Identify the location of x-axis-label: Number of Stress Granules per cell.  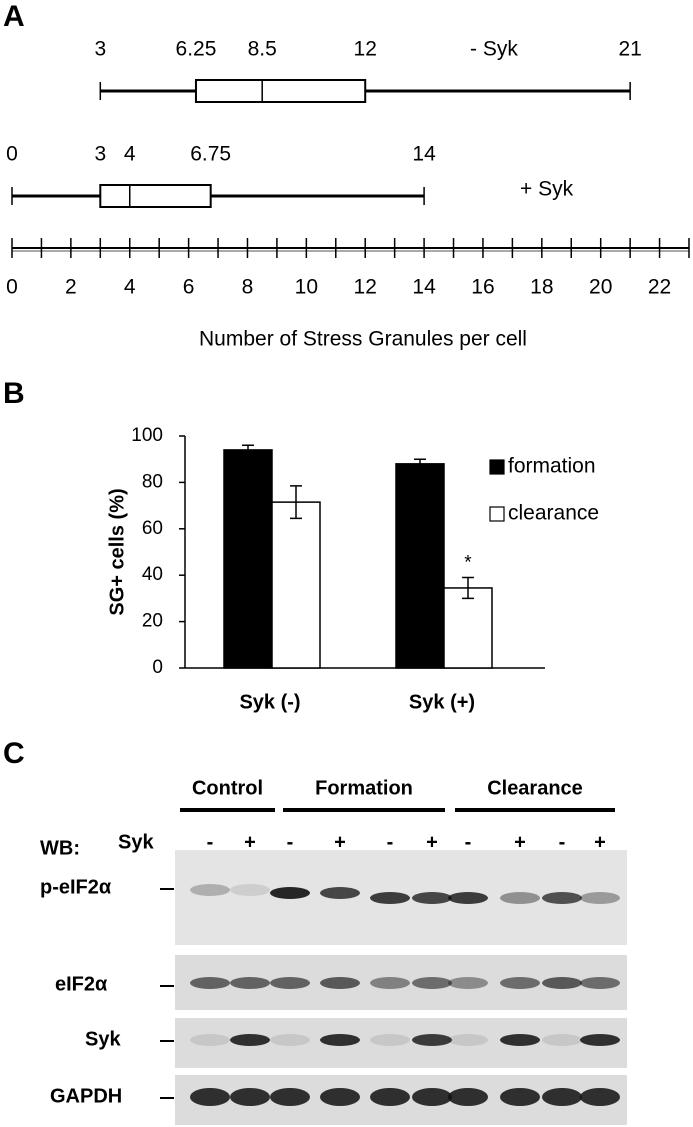
(363, 339).